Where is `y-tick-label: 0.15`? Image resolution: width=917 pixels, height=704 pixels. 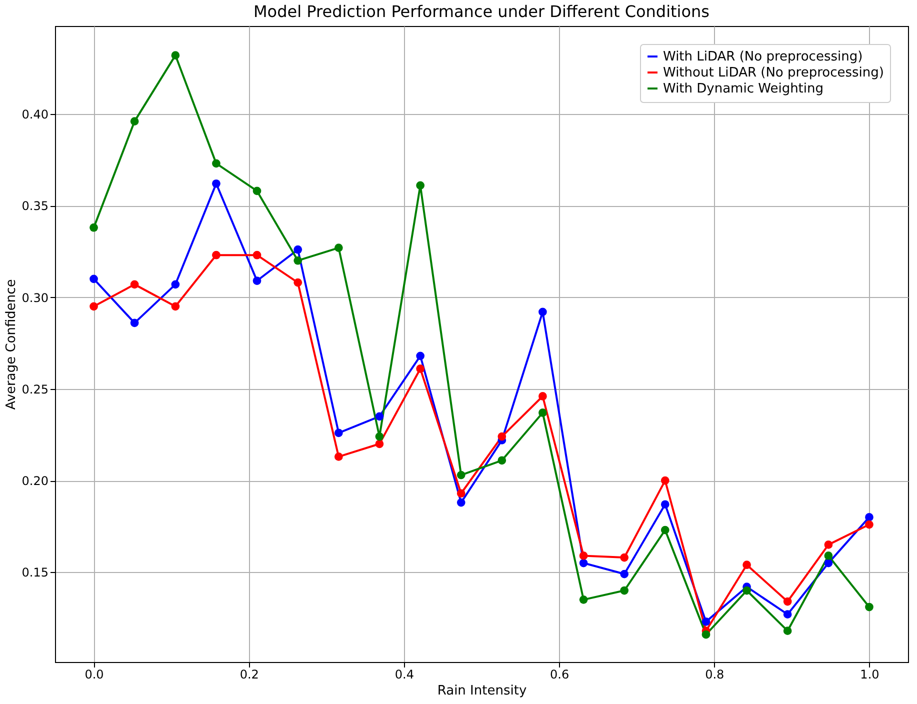
y-tick-label: 0.15 is located at coordinates (35, 573).